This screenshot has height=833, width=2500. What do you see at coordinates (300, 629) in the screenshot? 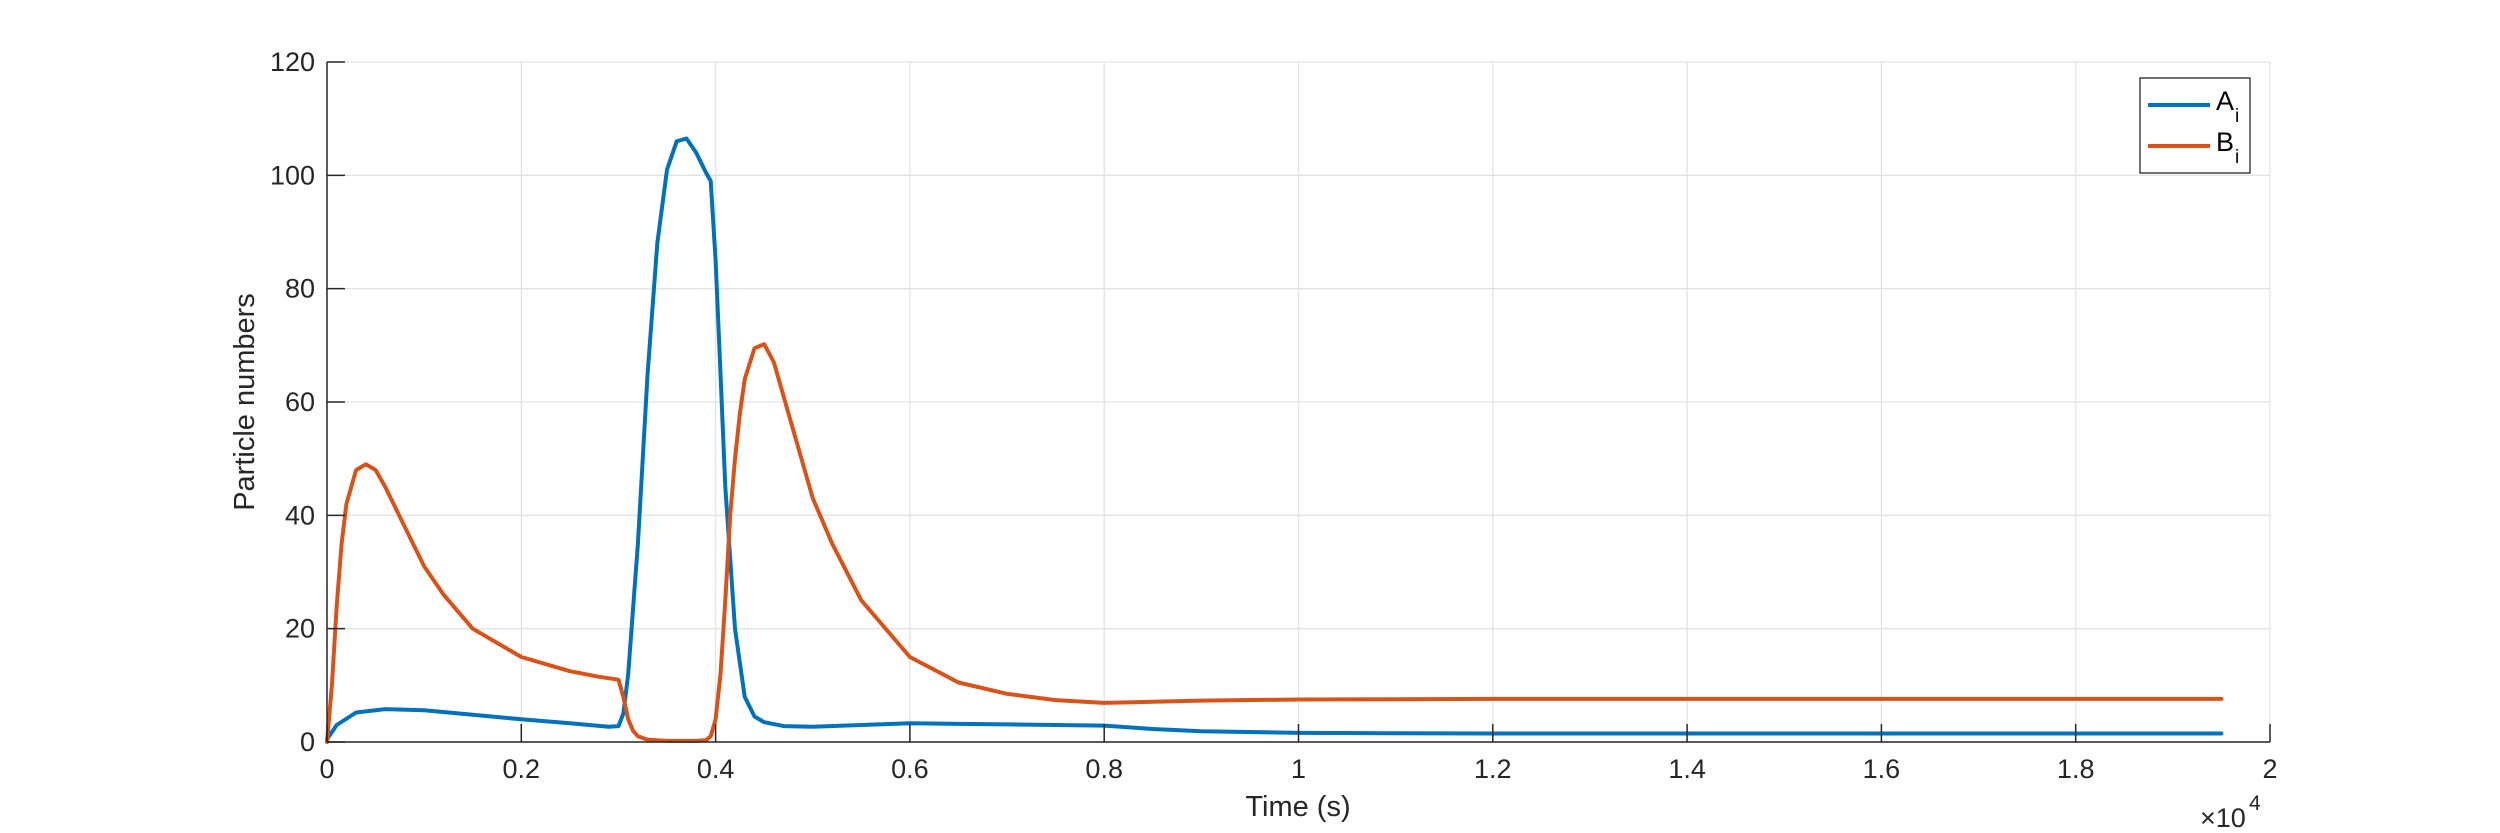
I see `y-tick-label: 20` at bounding box center [300, 629].